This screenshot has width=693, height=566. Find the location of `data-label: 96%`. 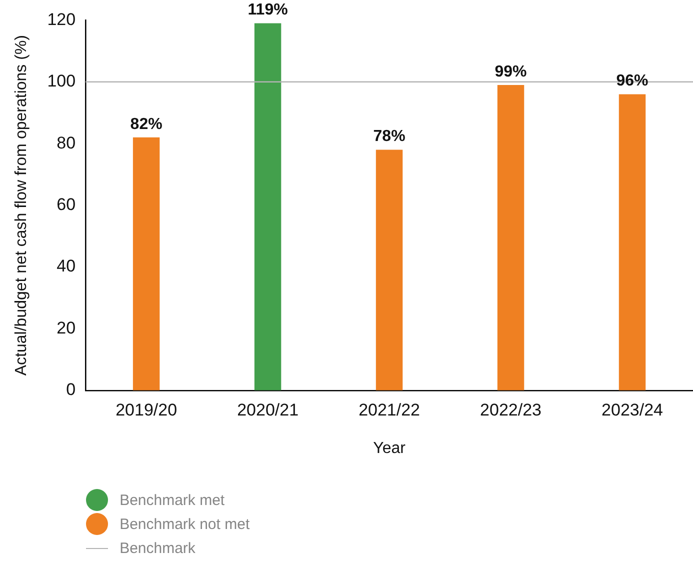

data-label: 96% is located at coordinates (632, 81).